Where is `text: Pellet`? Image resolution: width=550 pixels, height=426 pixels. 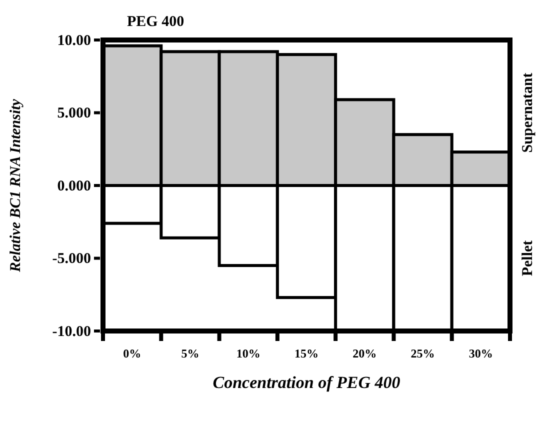 text: Pellet is located at coordinates (528, 258).